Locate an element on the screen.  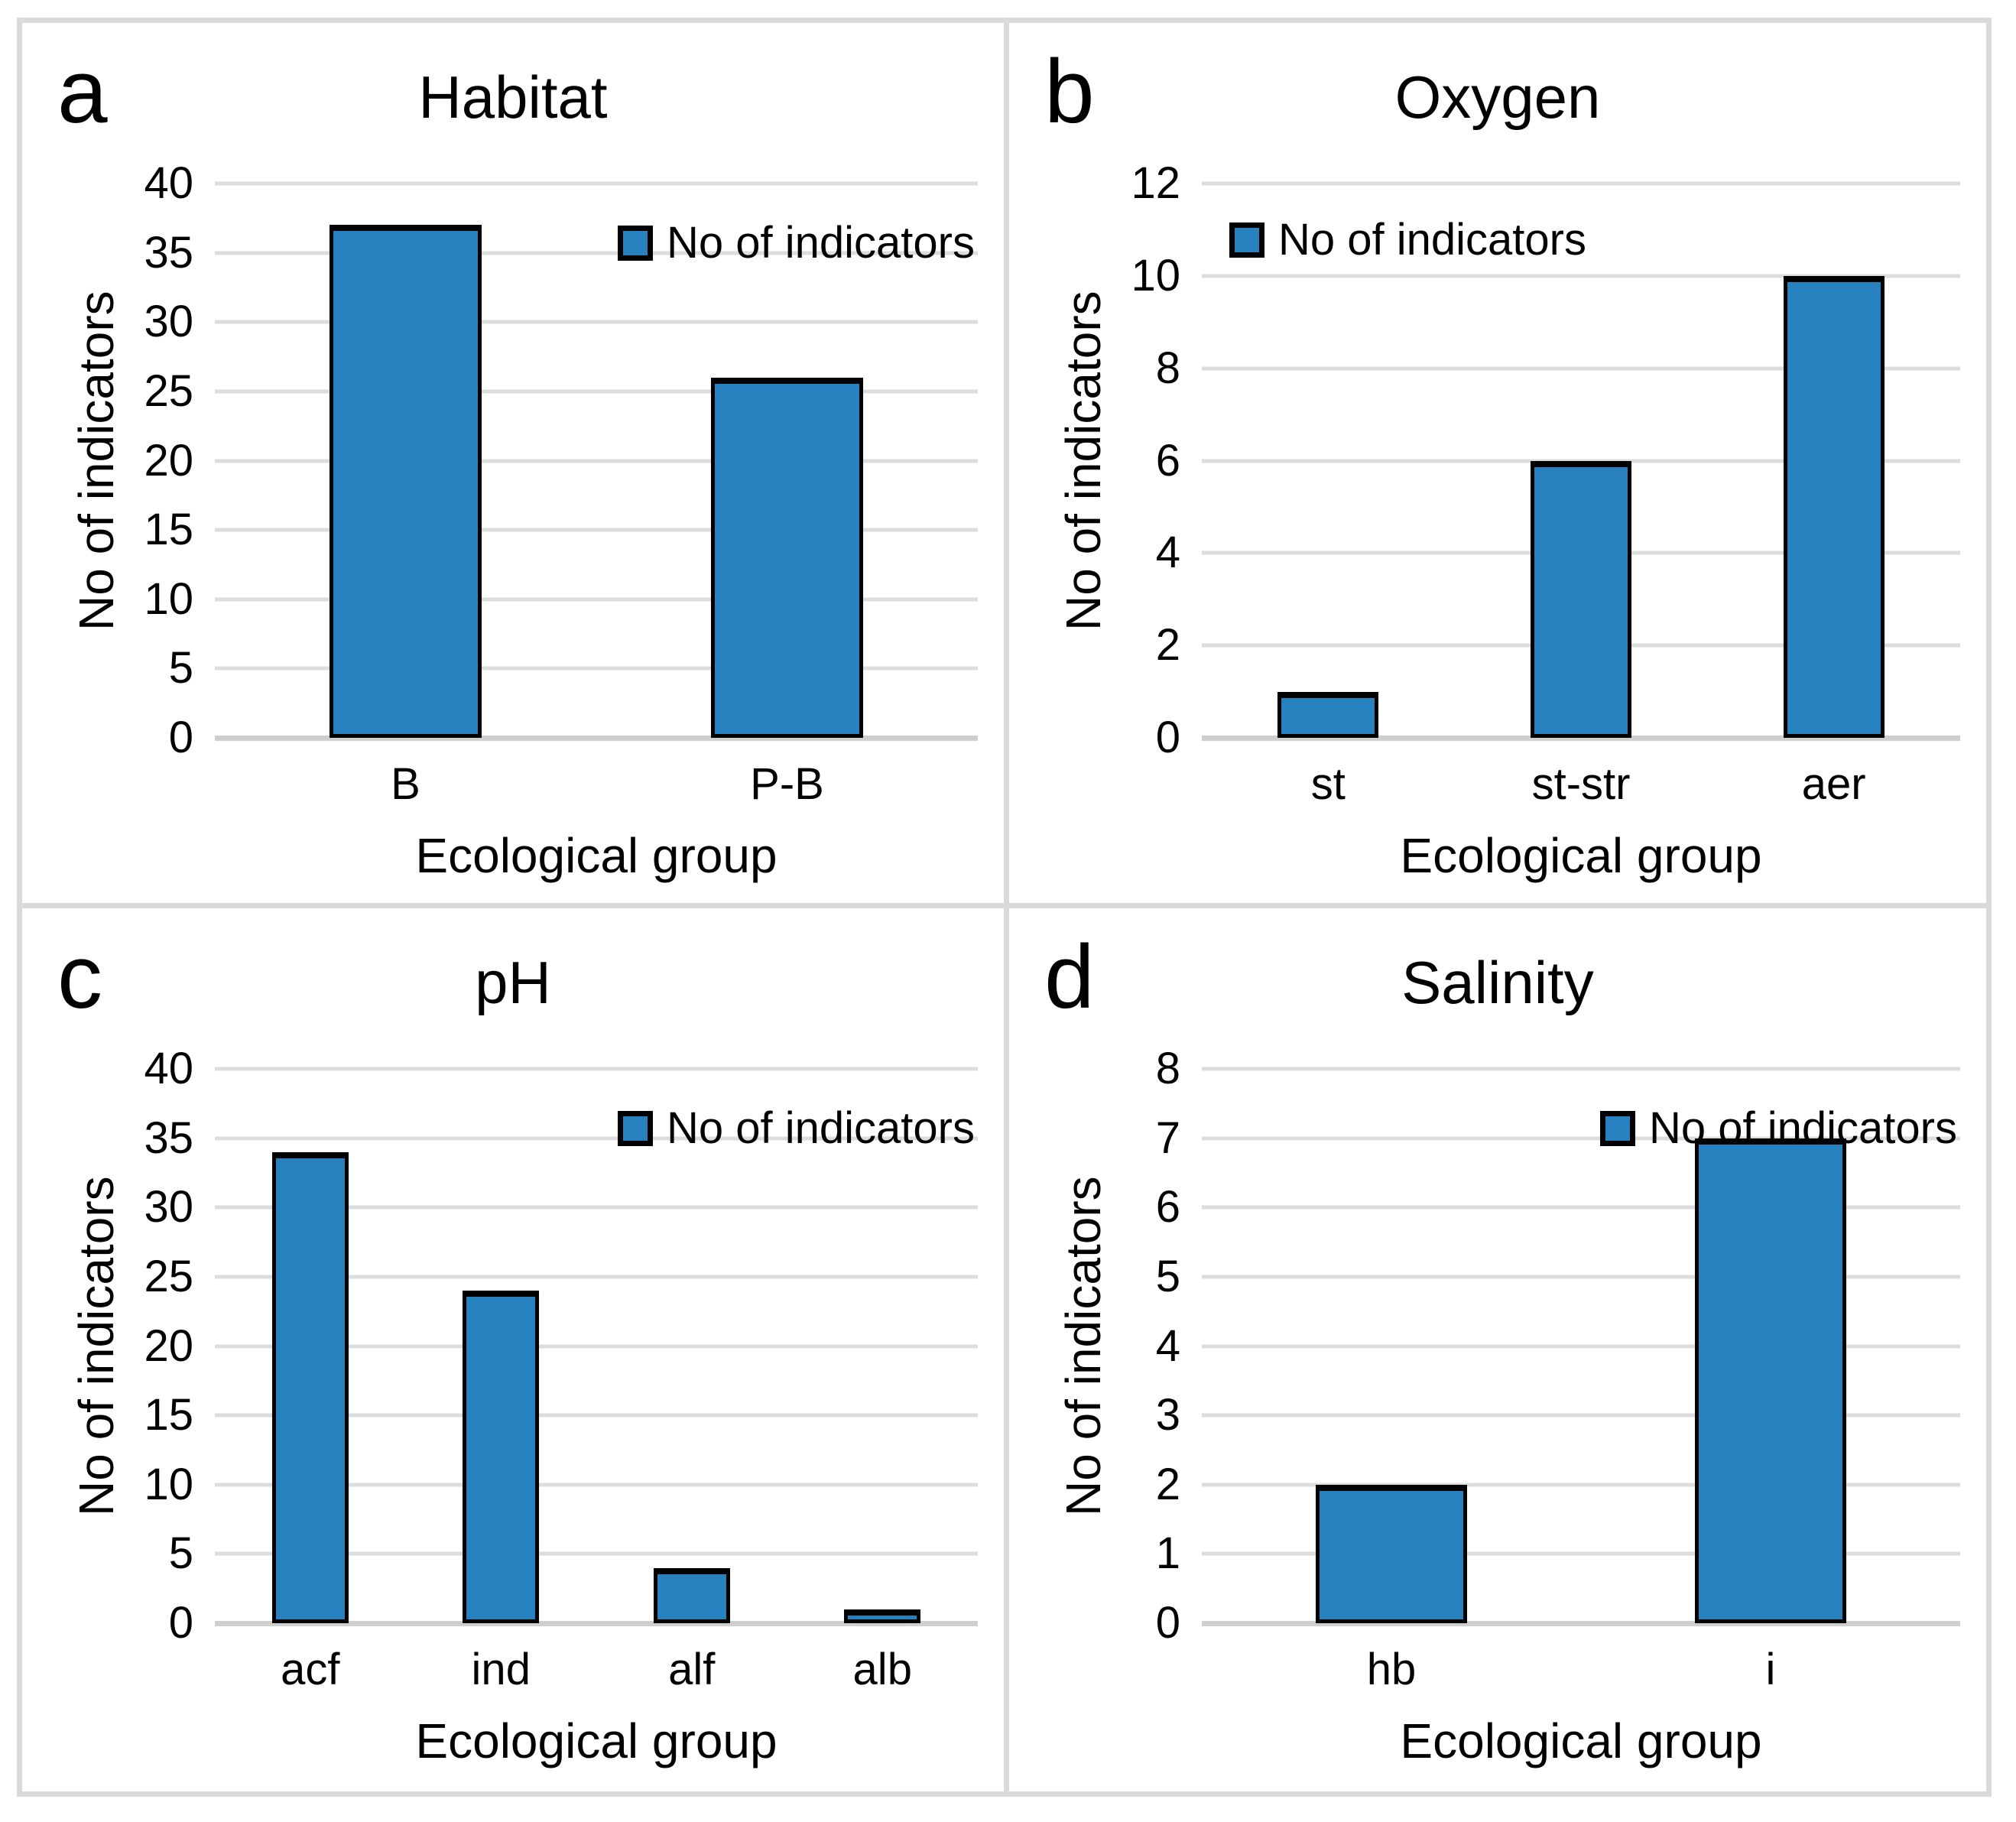
x-category-label: hb is located at coordinates (1391, 1670).